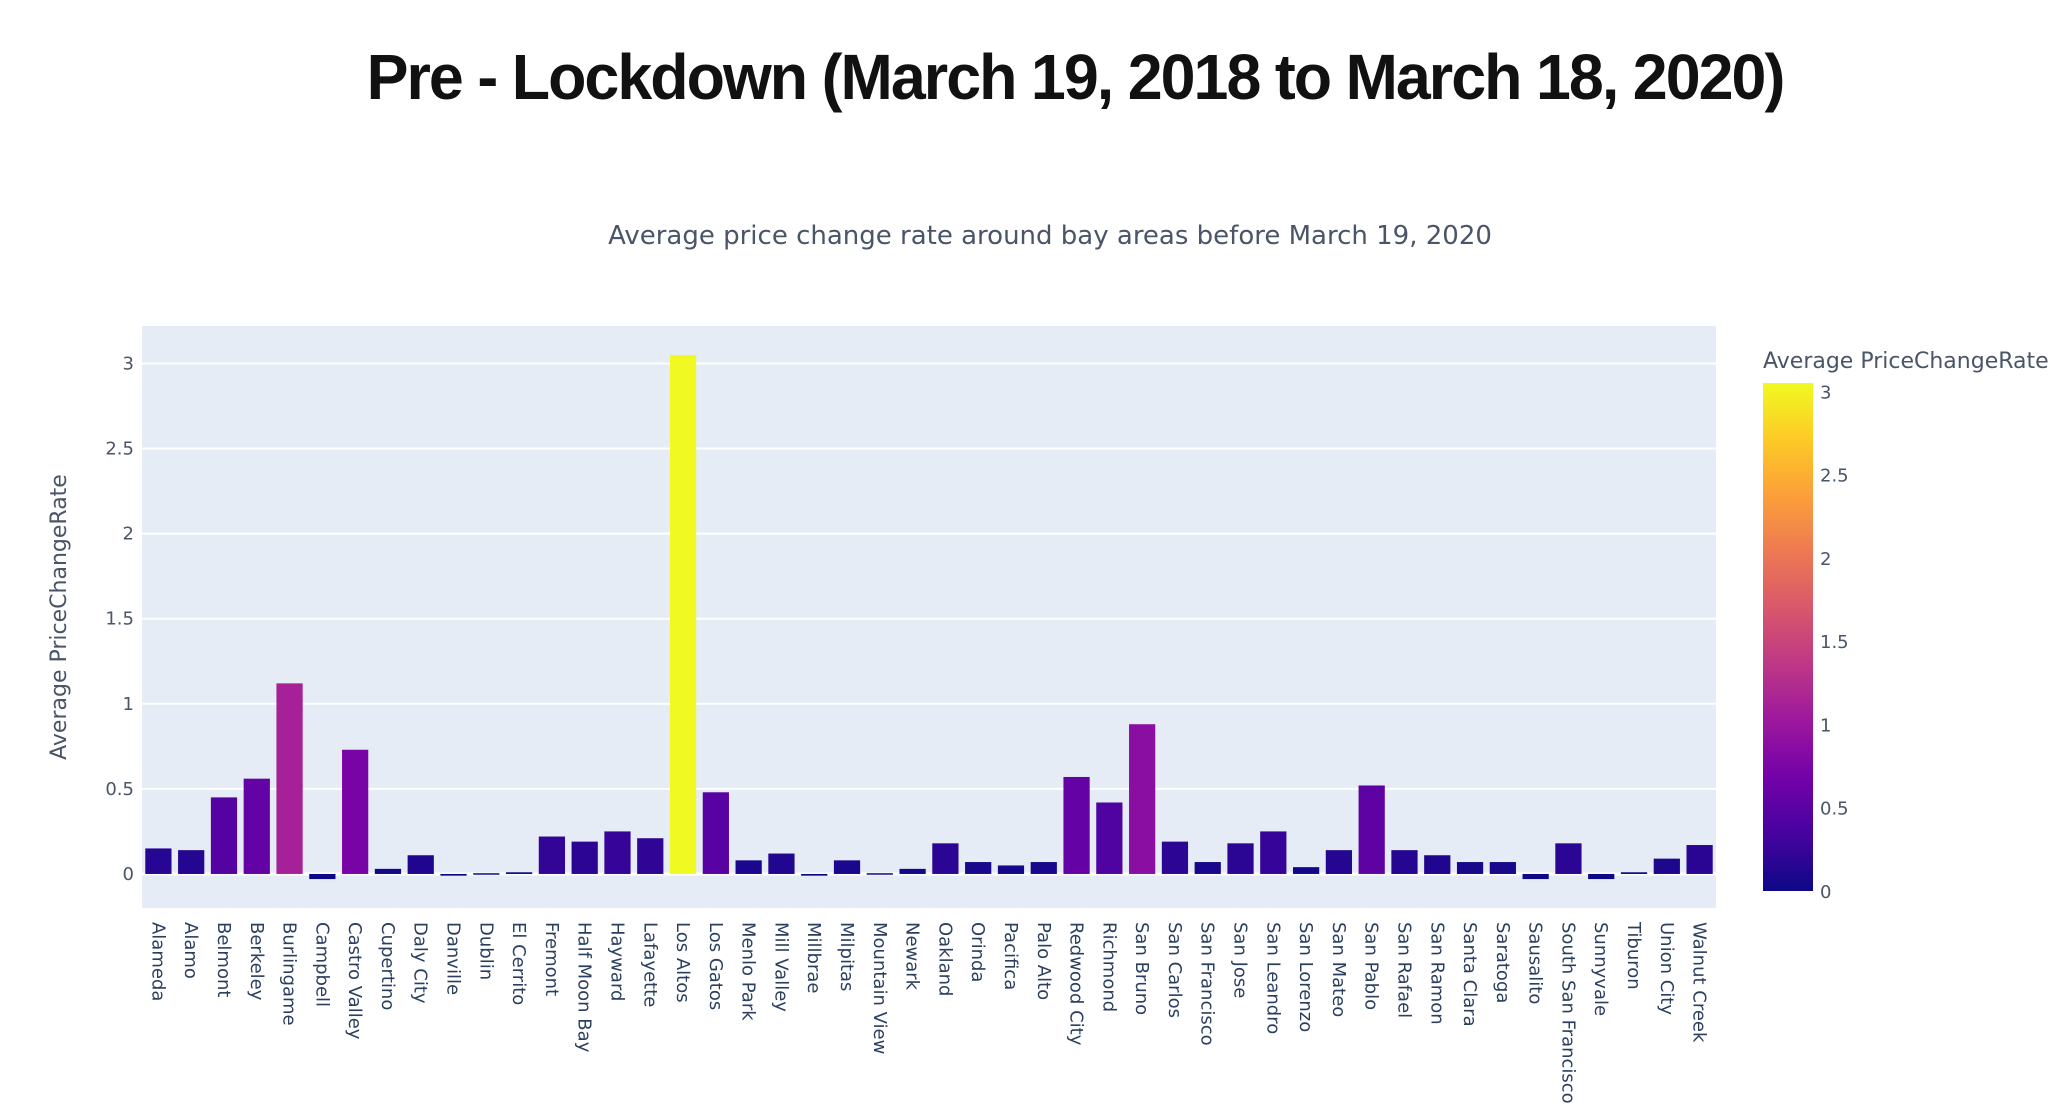 Image resolution: width=2050 pixels, height=1112 pixels. I want to click on x-tick-label: Campbell, so click(321, 964).